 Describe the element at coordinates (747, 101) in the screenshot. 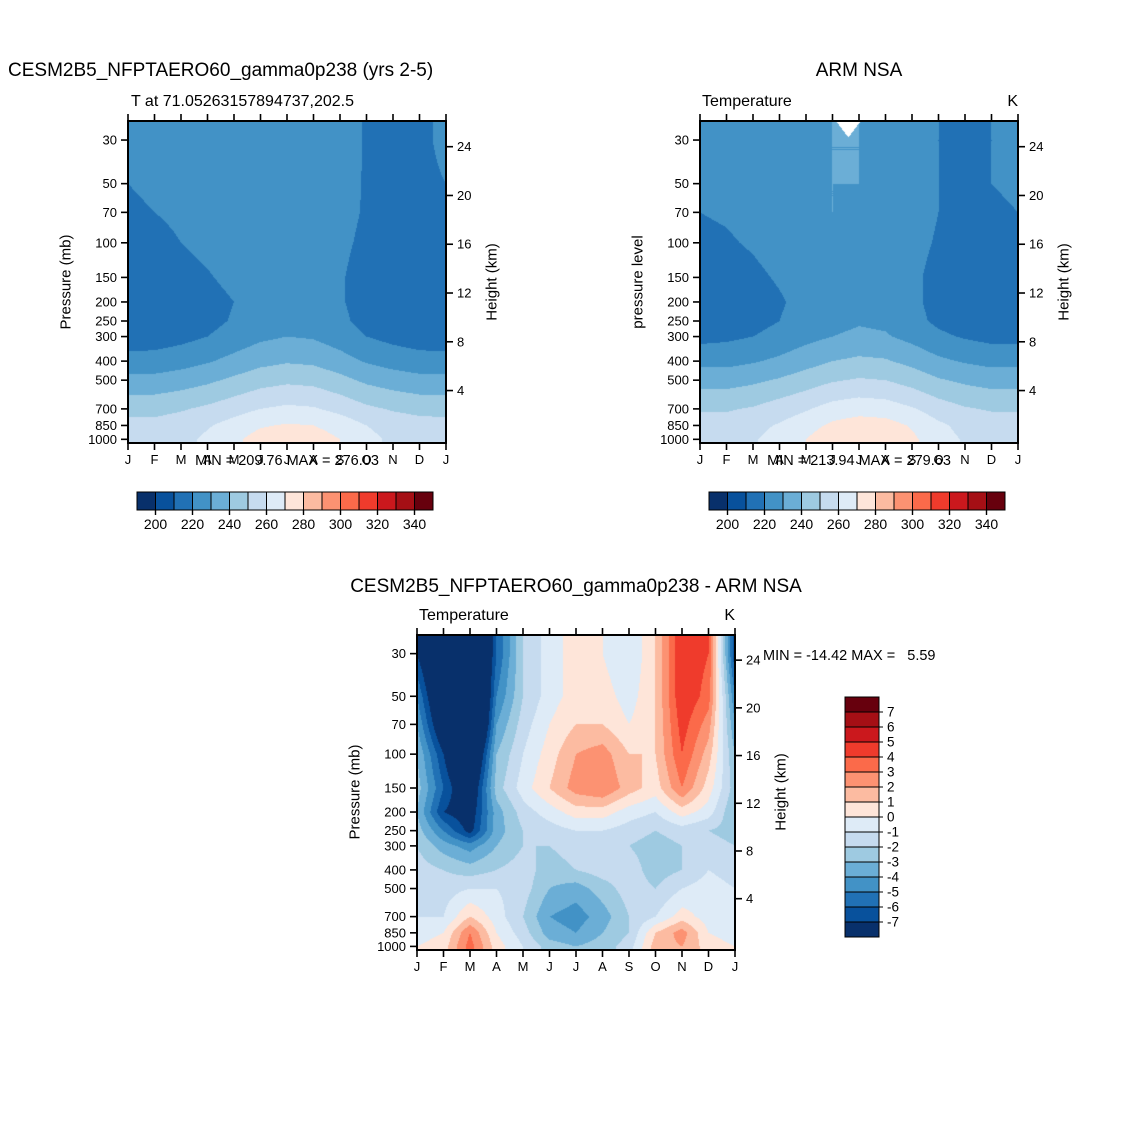

I see `subtitle-obs-left: Temperature` at that location.